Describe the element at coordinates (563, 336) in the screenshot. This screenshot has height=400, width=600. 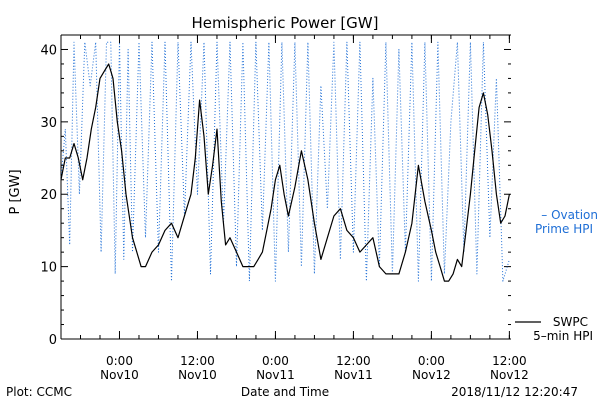
I see `legend-swpc-line2: 5–min HPI` at that location.